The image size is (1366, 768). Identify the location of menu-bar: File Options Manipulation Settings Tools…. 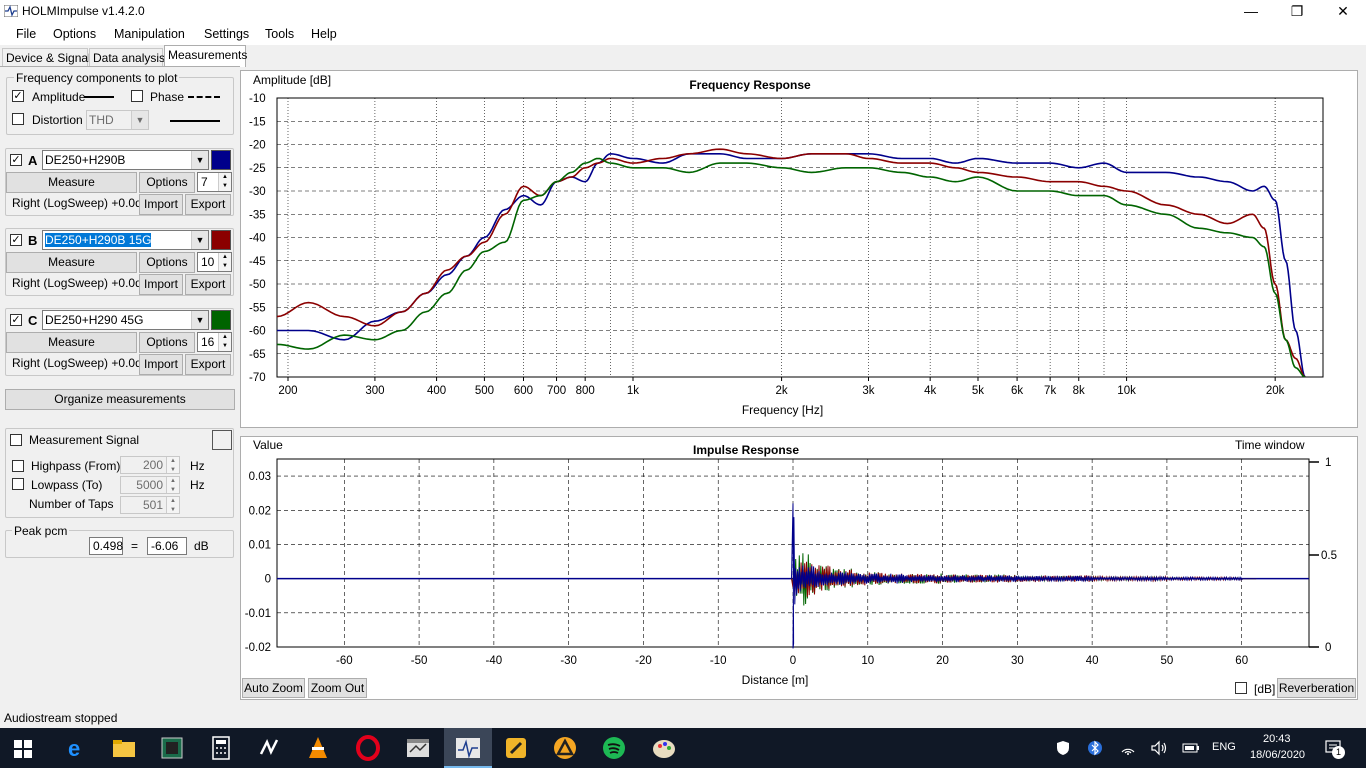
(683, 34).